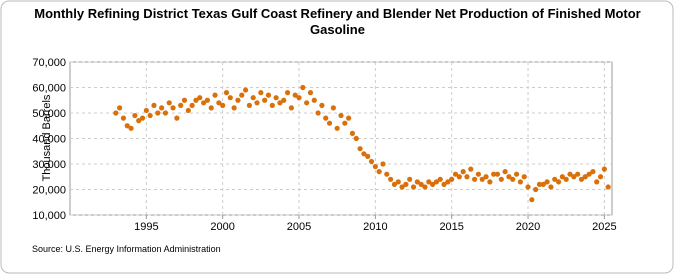 This screenshot has height=275, width=675. Describe the element at coordinates (49, 191) in the screenshot. I see `y-tick-label: 20,000` at that location.